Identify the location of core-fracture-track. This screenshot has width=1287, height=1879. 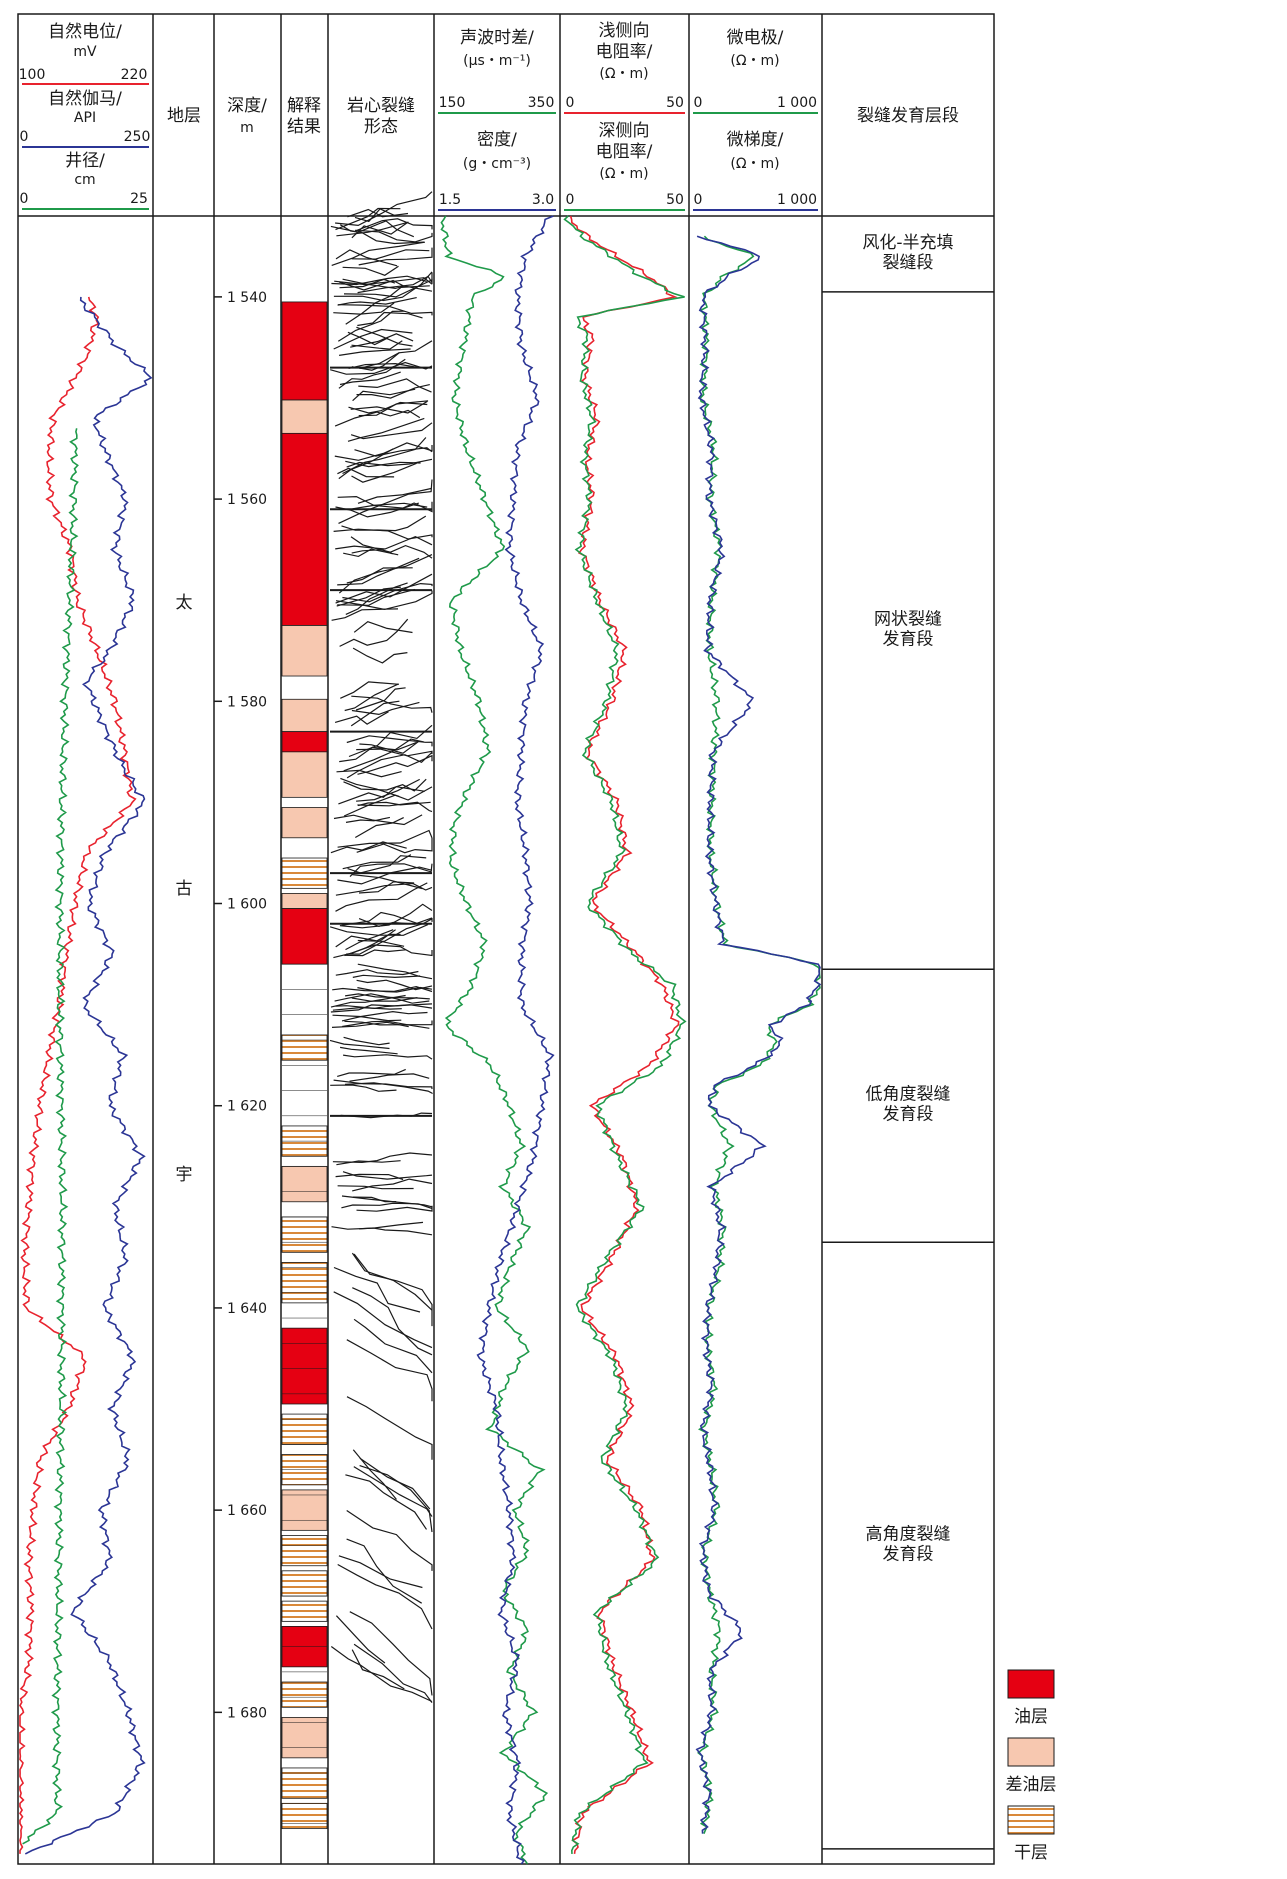
(381, 947).